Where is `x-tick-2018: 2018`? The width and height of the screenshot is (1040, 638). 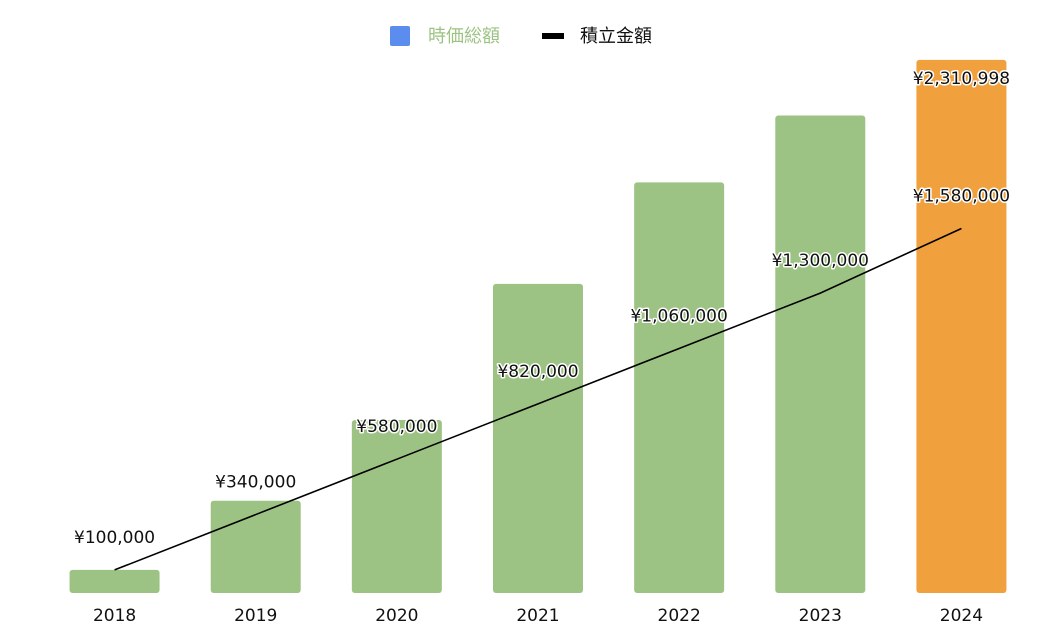 x-tick-2018: 2018 is located at coordinates (114, 616).